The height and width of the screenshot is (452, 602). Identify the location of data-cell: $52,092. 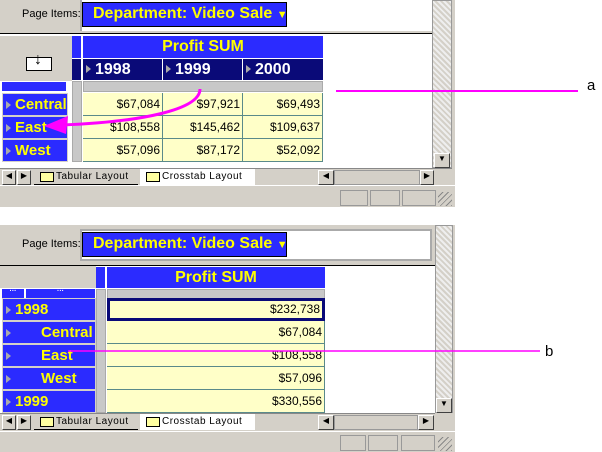
(283, 150).